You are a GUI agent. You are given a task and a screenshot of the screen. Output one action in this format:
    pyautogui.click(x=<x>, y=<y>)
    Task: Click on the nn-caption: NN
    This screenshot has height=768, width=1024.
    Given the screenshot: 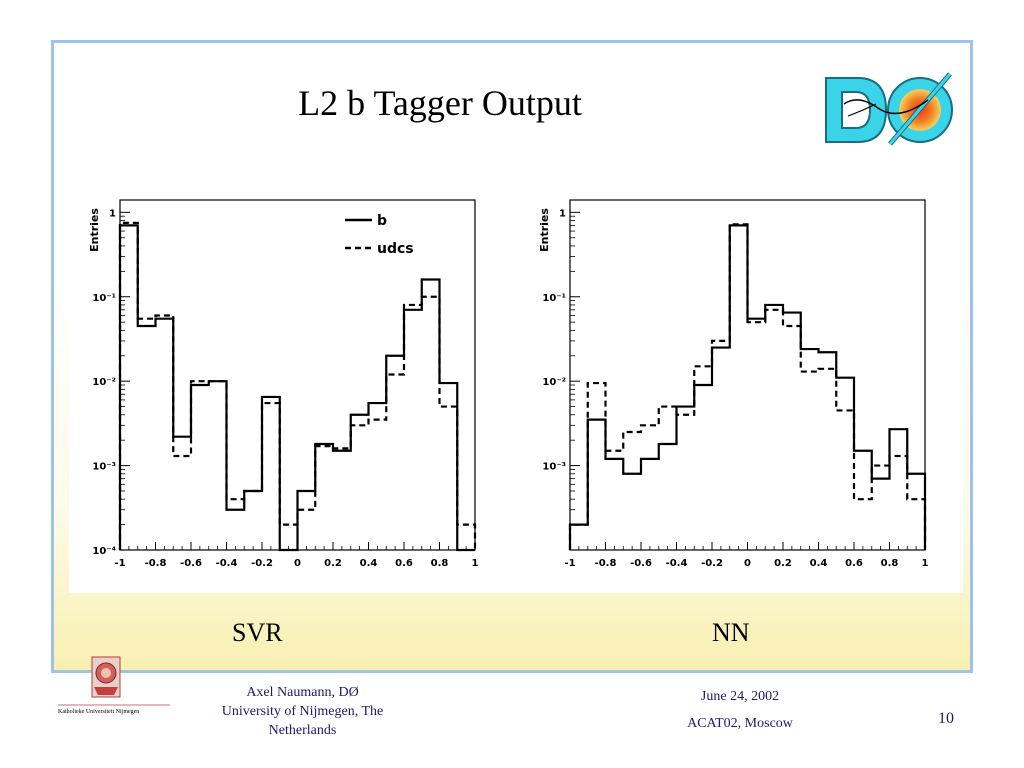 What is the action you would take?
    pyautogui.click(x=731, y=632)
    